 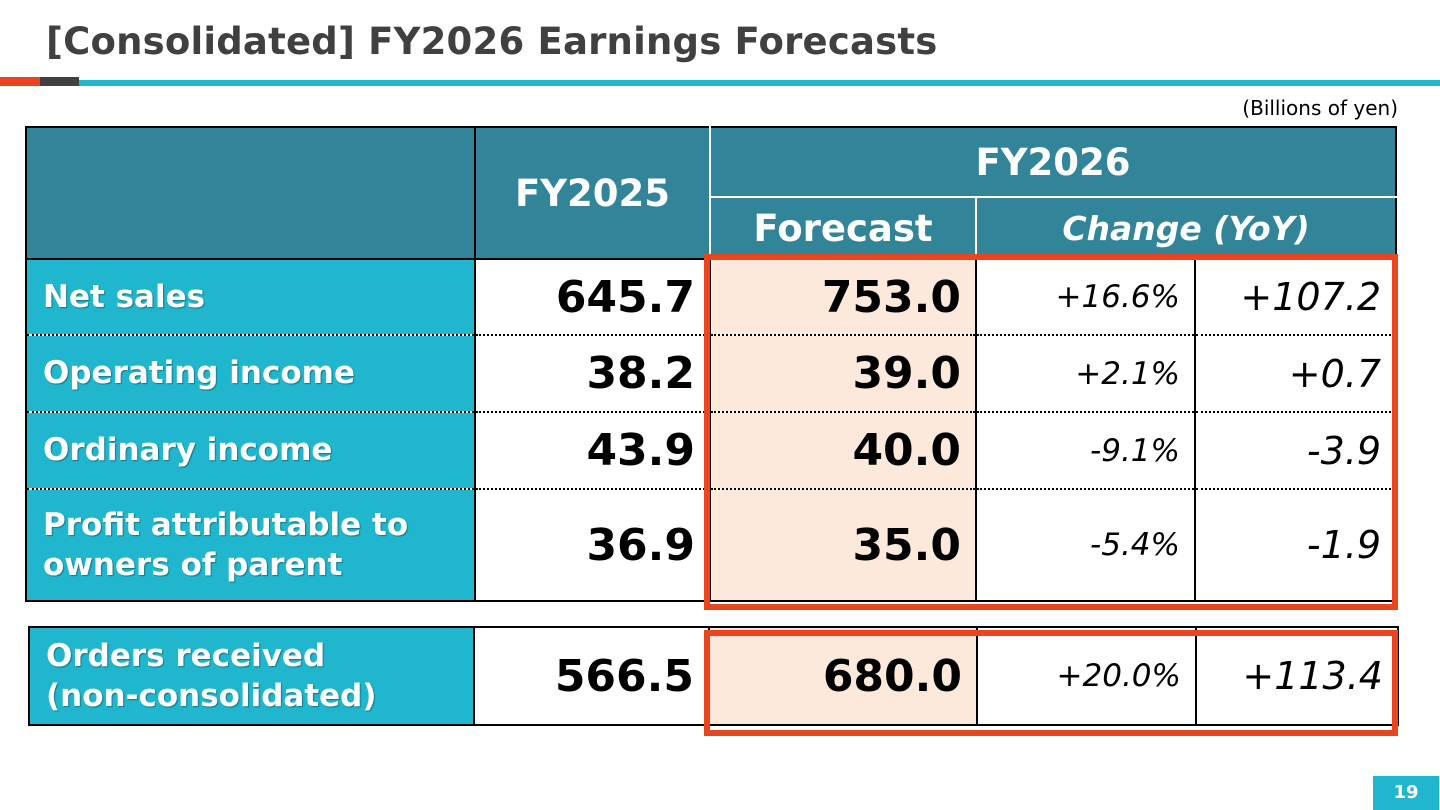 I want to click on title-rule-accent, so click(x=20, y=81).